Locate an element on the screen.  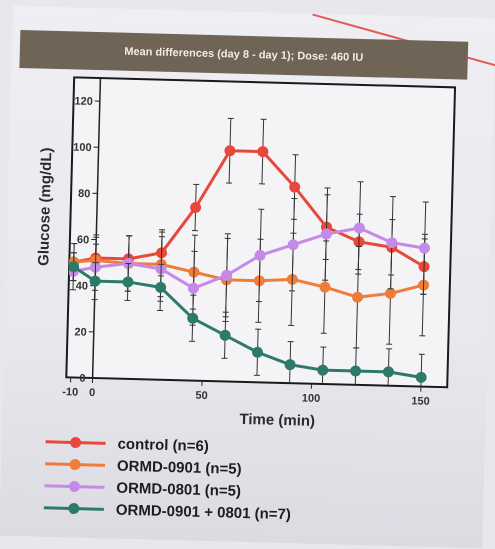
x-tick-label: 100 is located at coordinates (311, 398).